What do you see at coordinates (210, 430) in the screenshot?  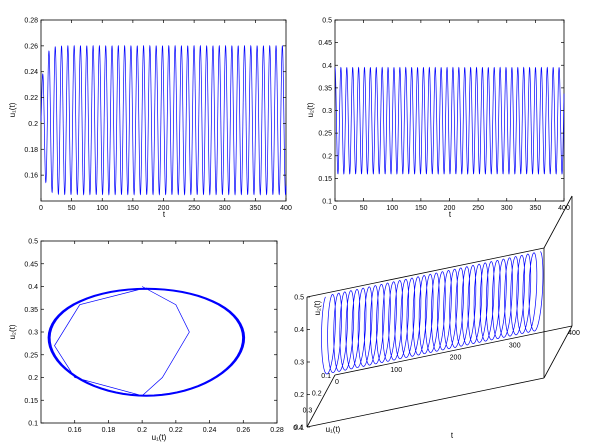 I see `x-tick-label: 0.24` at bounding box center [210, 430].